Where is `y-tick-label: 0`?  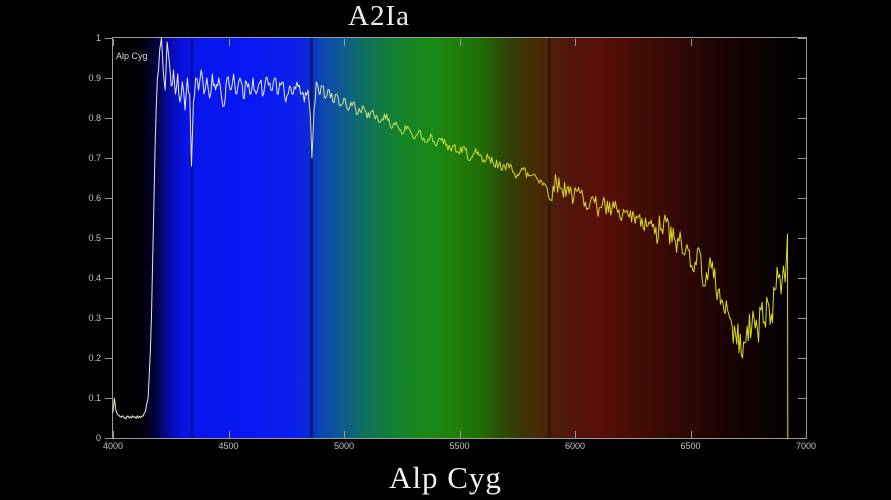
y-tick-label: 0 is located at coordinates (98, 438).